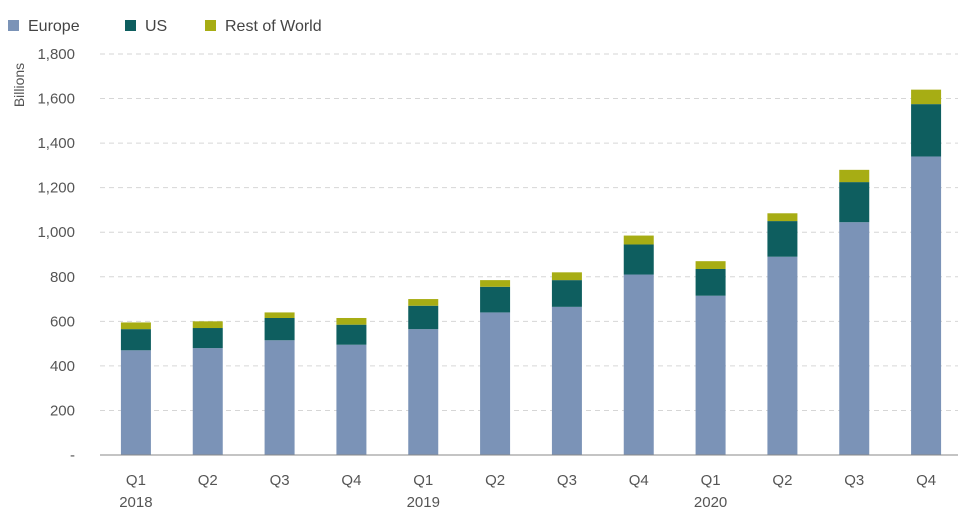 The image size is (958, 511). What do you see at coordinates (62, 410) in the screenshot?
I see `y-tick-label: 200` at bounding box center [62, 410].